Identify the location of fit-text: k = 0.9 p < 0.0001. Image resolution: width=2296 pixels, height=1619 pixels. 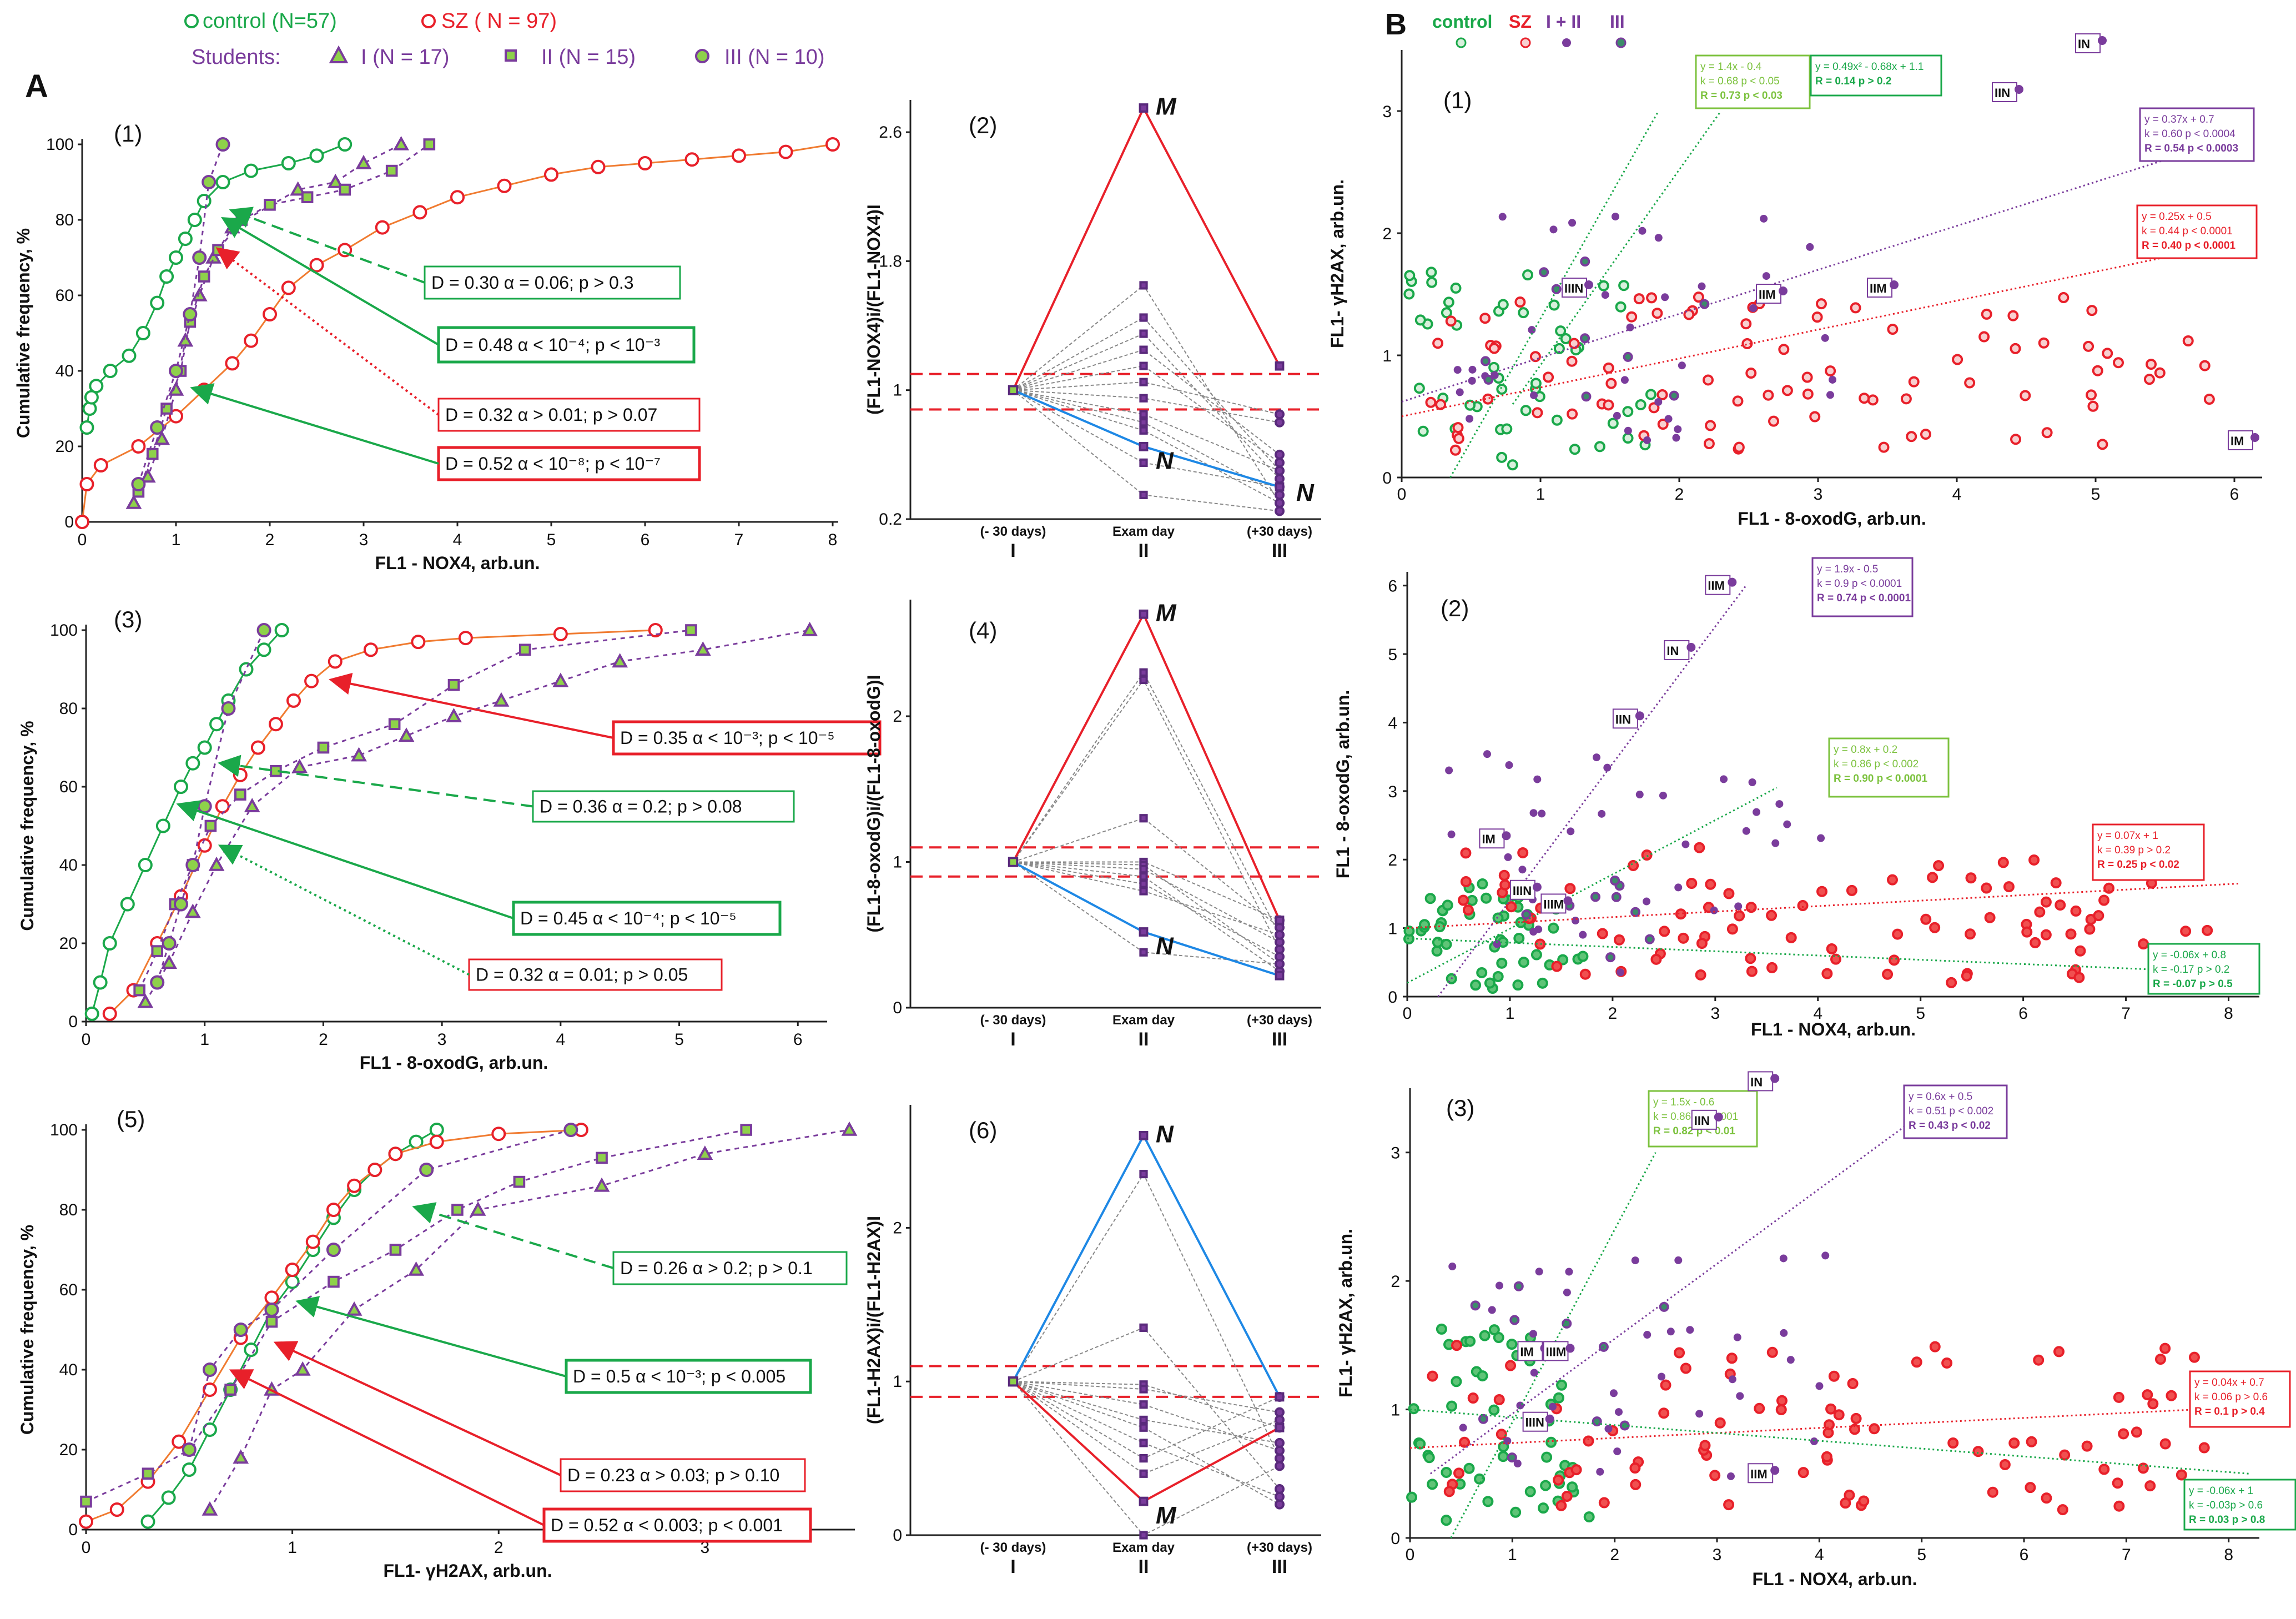
(1859, 584).